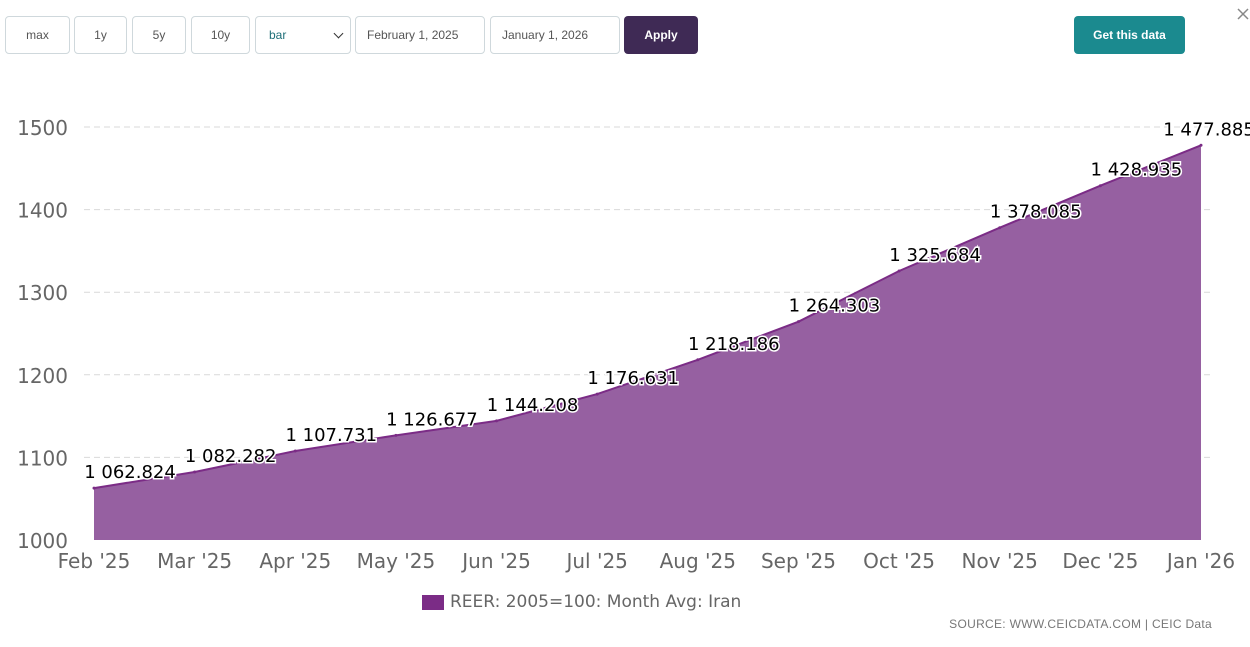  I want to click on data-label: 1 176.631, so click(633, 378).